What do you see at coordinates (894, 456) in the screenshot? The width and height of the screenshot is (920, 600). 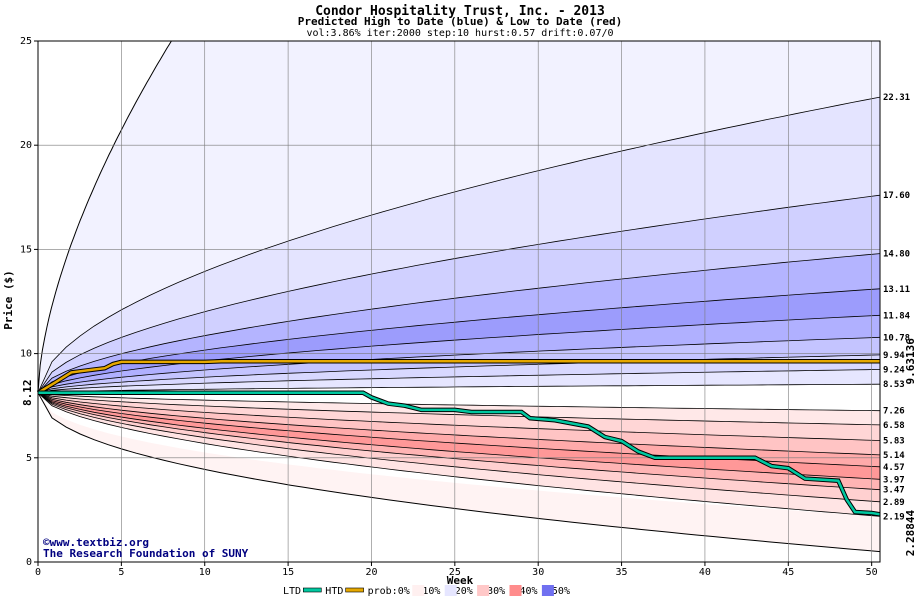 I see `quantile-label-12: 5.14` at bounding box center [894, 456].